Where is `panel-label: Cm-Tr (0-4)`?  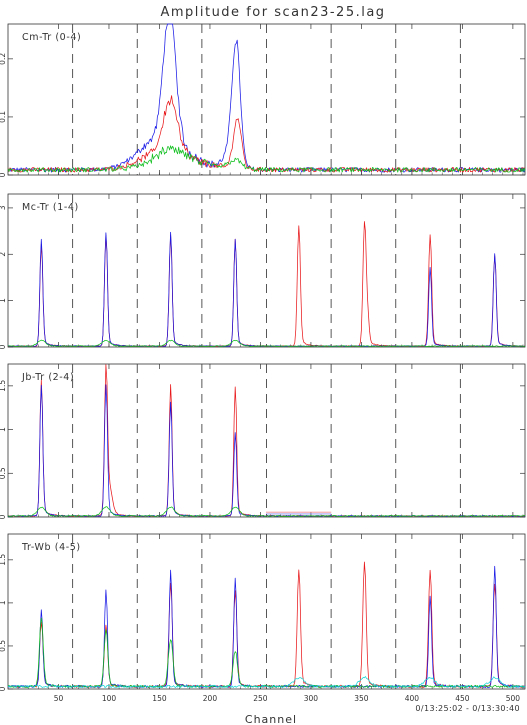 panel-label: Cm-Tr (0-4) is located at coordinates (51, 37).